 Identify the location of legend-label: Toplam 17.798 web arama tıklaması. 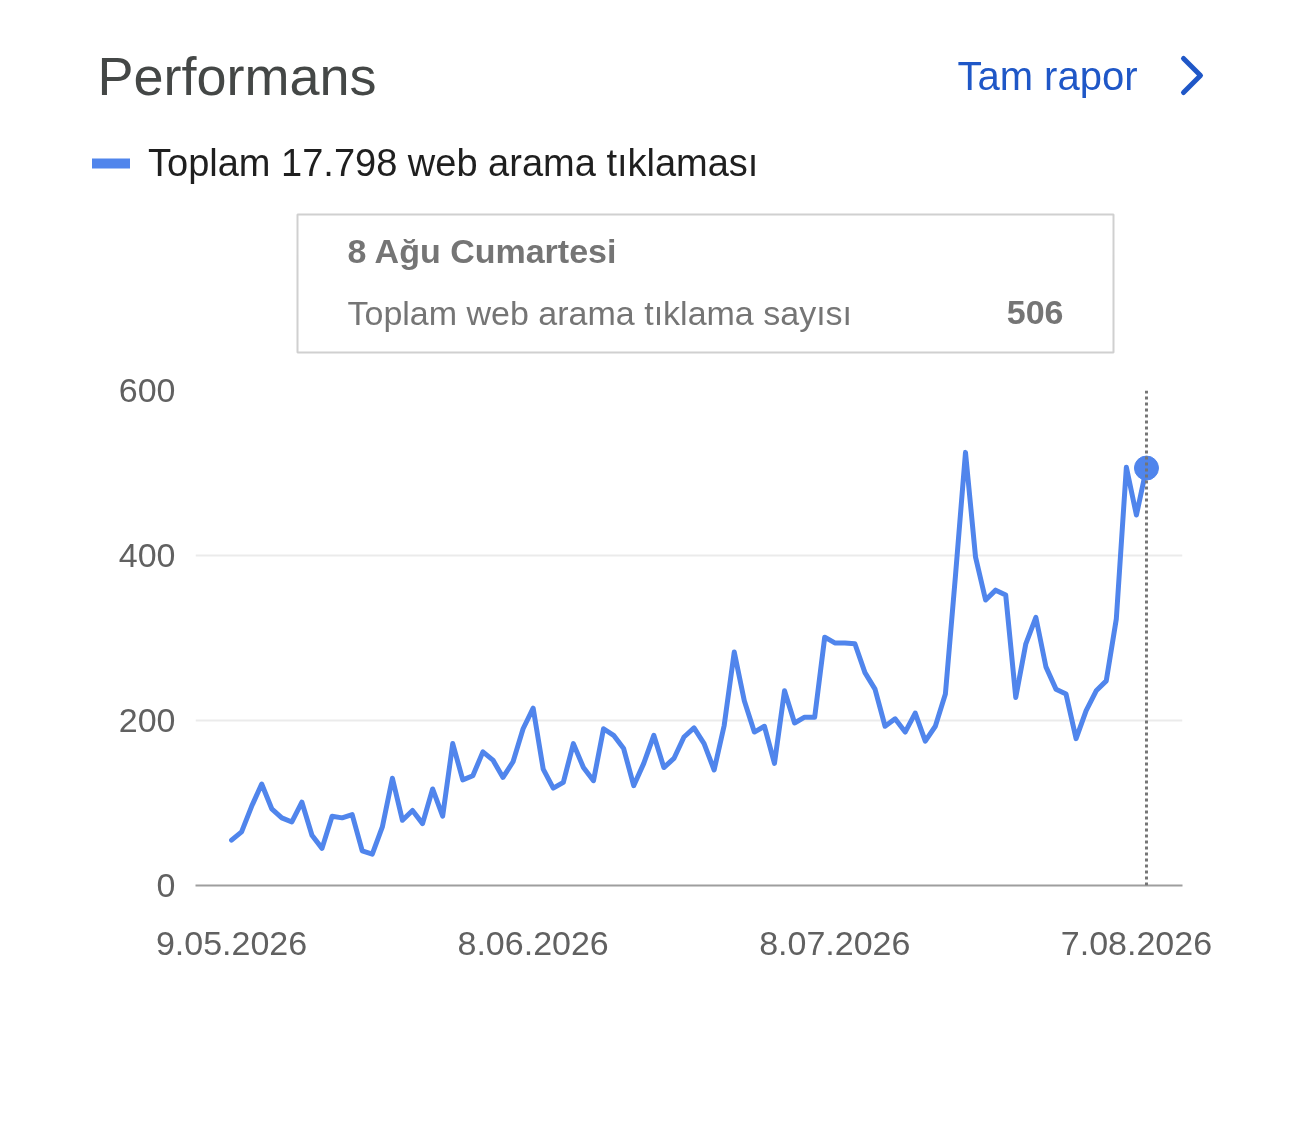
(453, 163).